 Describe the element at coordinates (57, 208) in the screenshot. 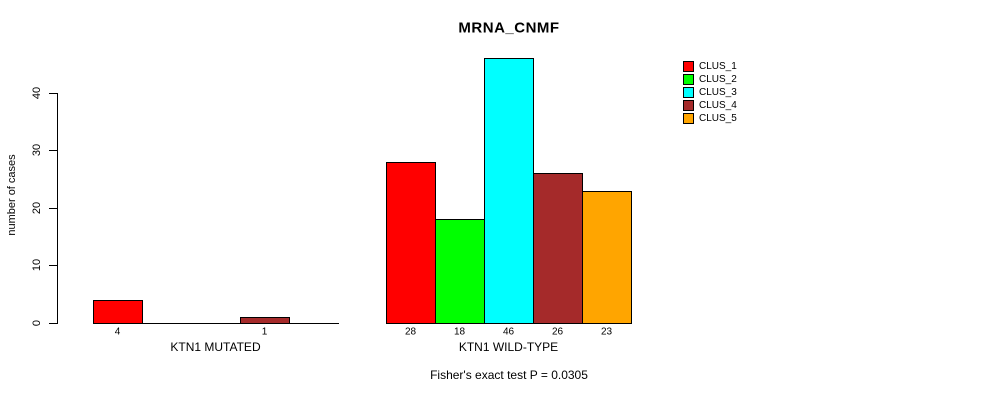

I see `y-axis-line` at that location.